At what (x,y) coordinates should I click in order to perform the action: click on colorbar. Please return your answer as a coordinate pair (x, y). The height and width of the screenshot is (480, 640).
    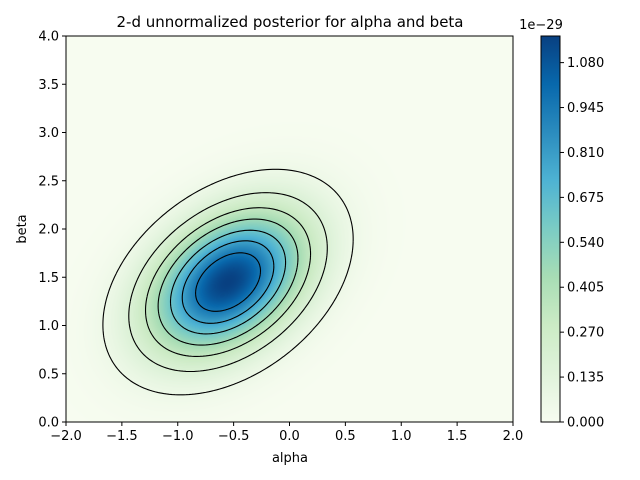
    Looking at the image, I should click on (550, 229).